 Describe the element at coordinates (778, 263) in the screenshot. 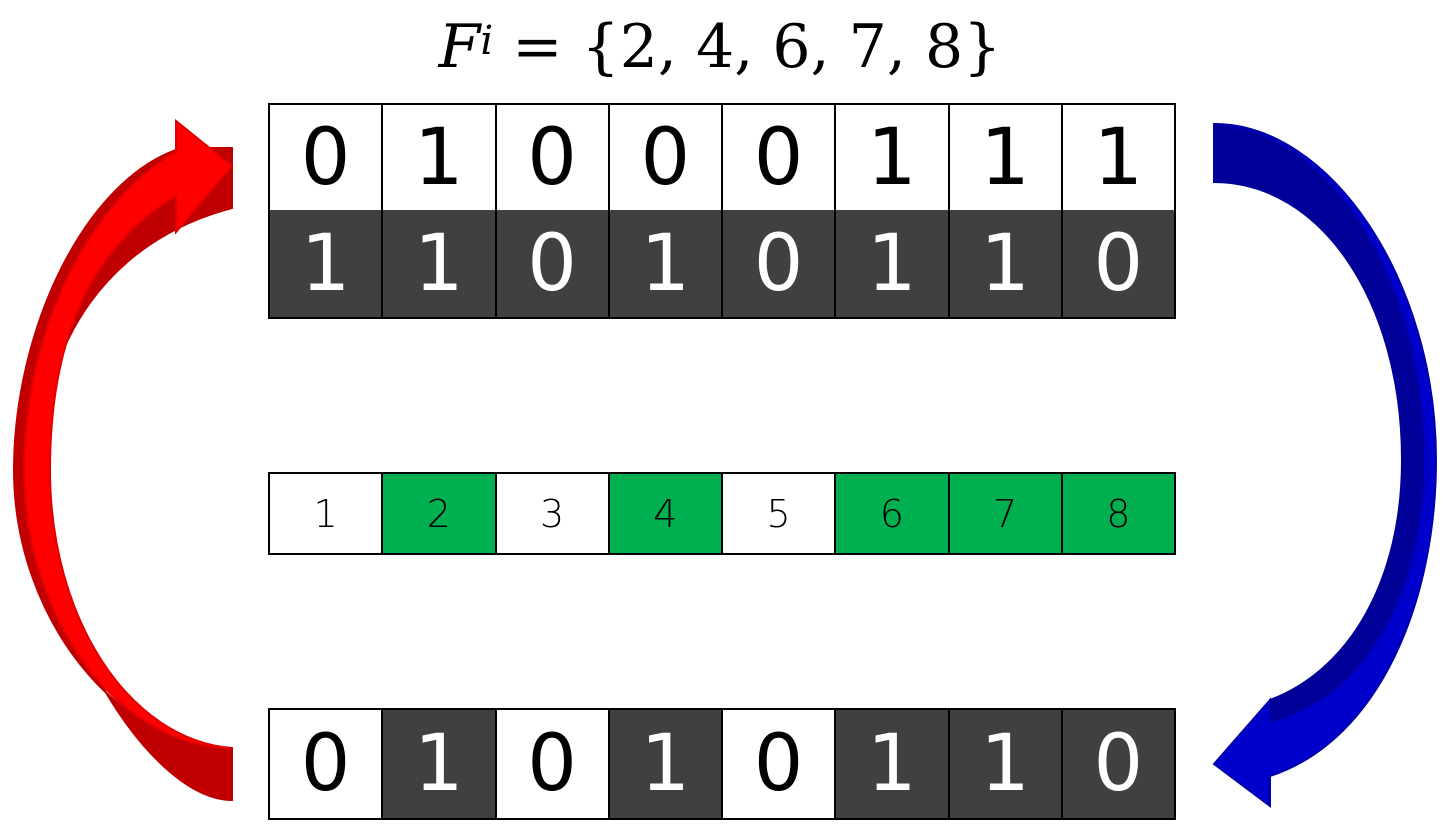

I see `middle-cell-5: 0` at that location.